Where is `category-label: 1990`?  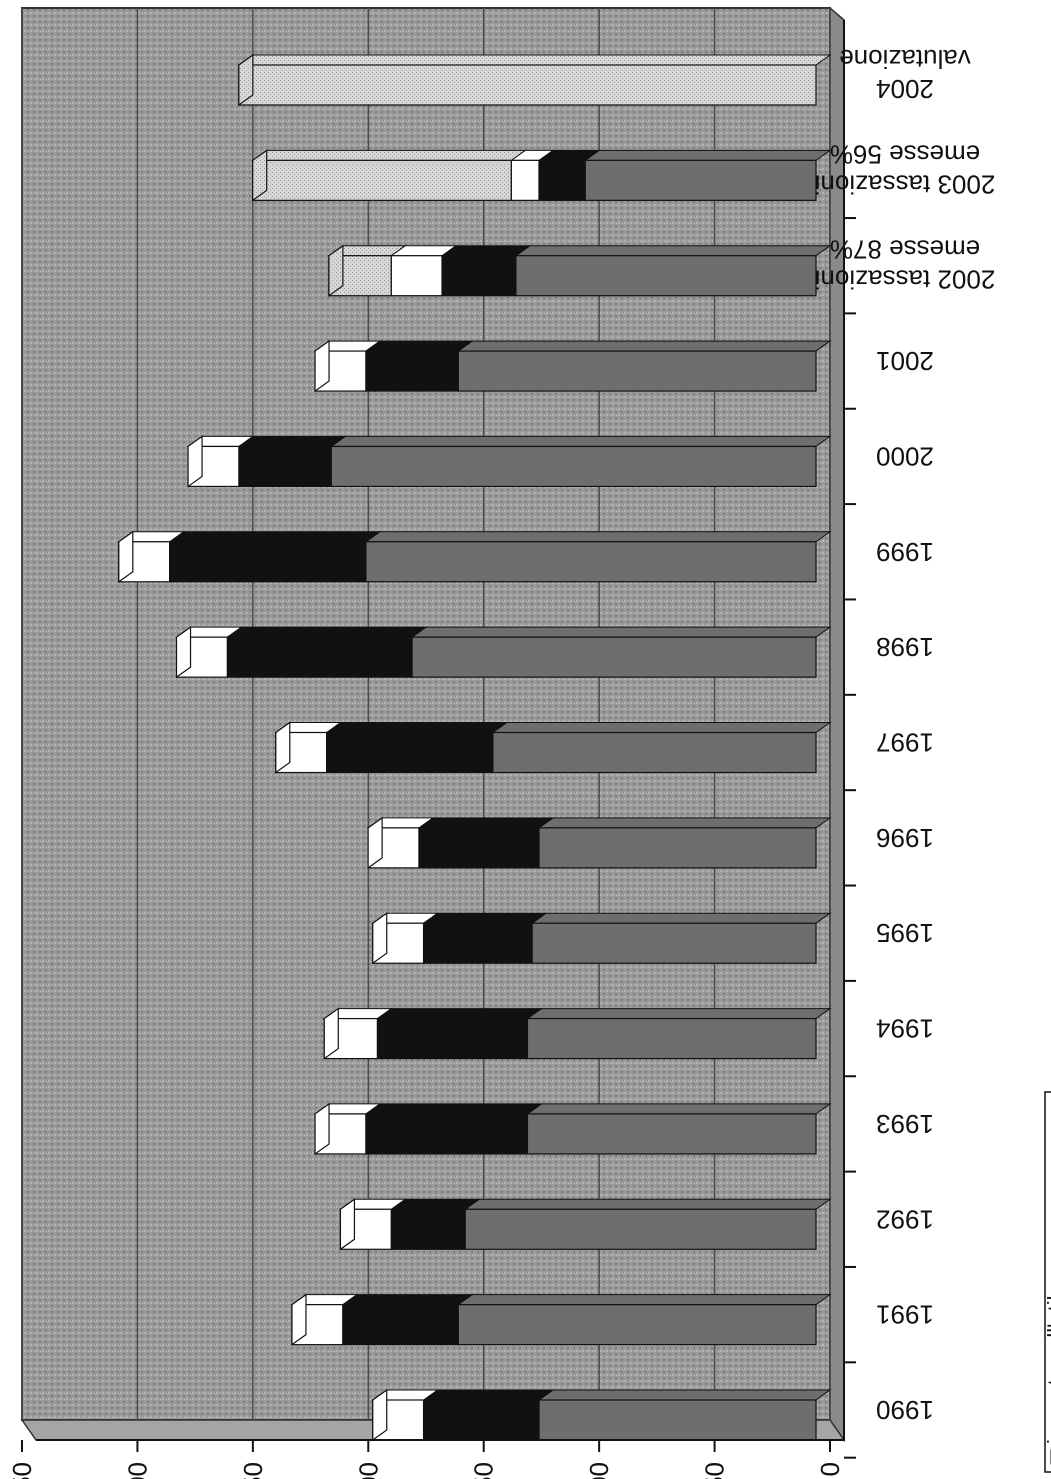
category-label: 1990 is located at coordinates (905, 1410).